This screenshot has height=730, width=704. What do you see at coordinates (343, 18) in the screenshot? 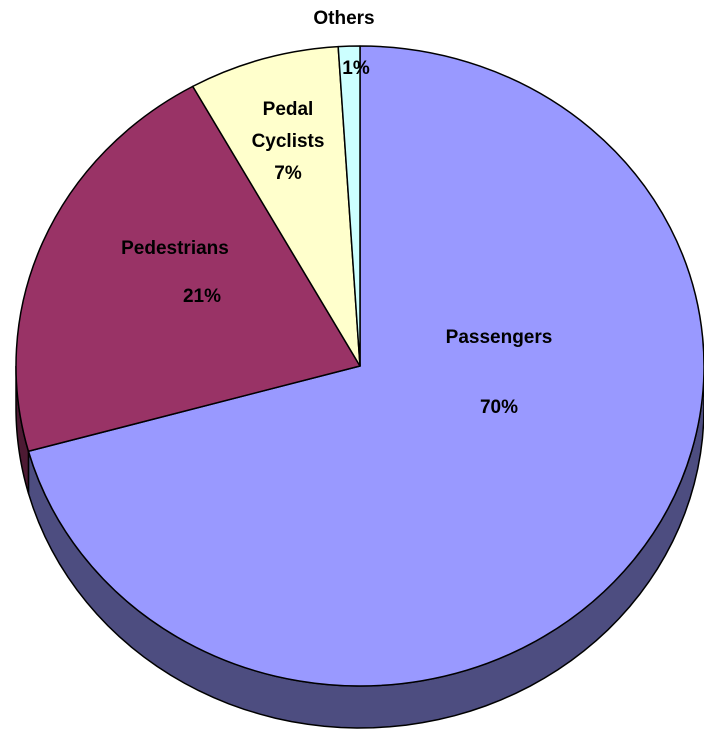
I see `label-others-name: Others` at bounding box center [343, 18].